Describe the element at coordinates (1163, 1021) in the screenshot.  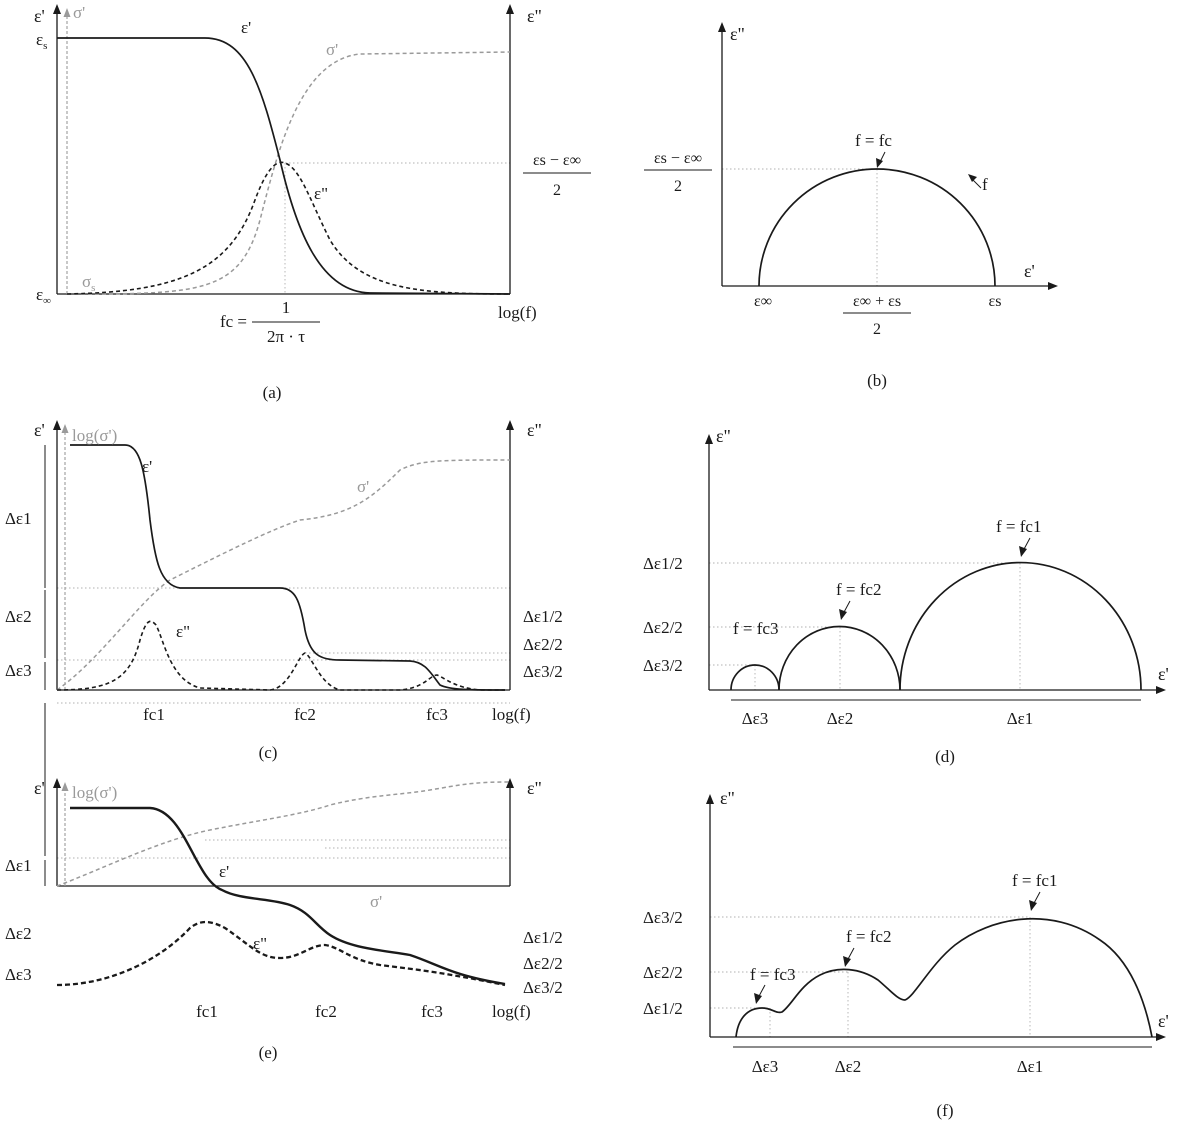
I see `f-x-axis-label: ε'` at that location.